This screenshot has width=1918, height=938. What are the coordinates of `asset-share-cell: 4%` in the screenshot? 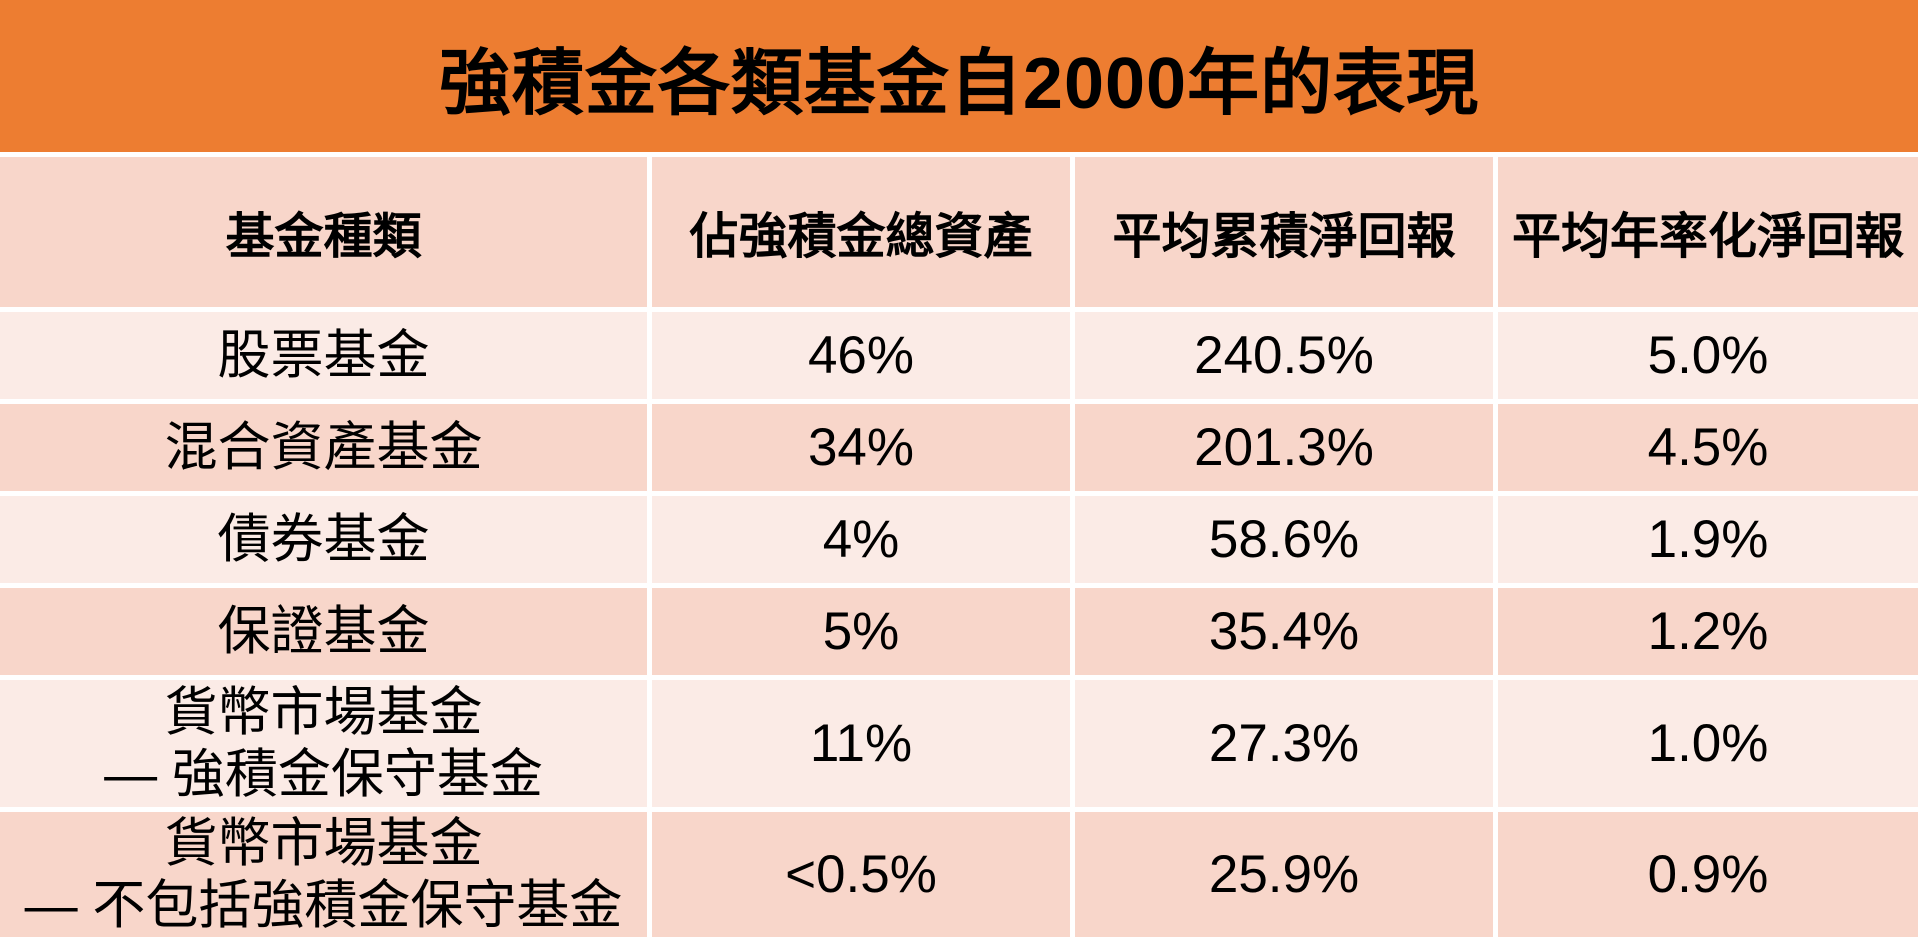 It's located at (861, 539).